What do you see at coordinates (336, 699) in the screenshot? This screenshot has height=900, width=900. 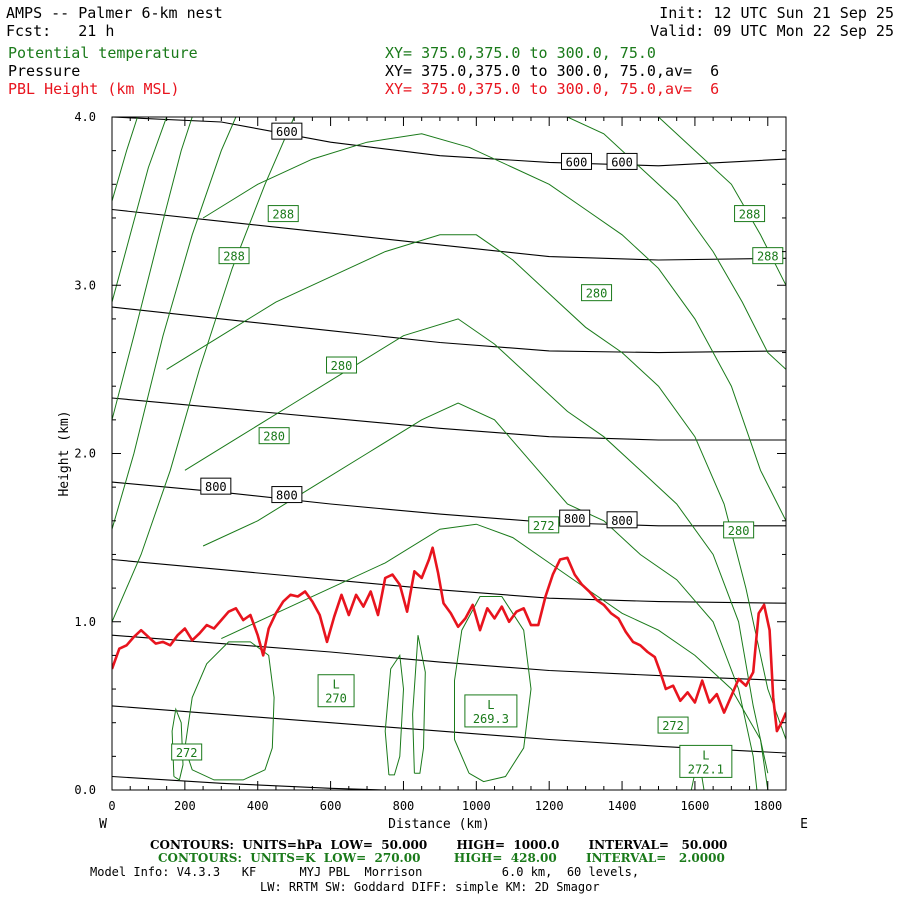 I see `low-center-value: 270` at bounding box center [336, 699].